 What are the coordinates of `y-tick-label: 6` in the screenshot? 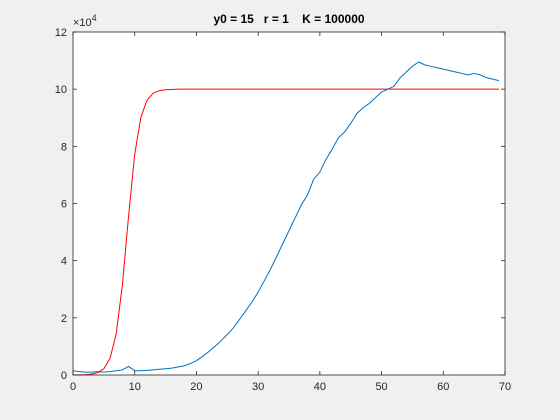 It's located at (64, 205).